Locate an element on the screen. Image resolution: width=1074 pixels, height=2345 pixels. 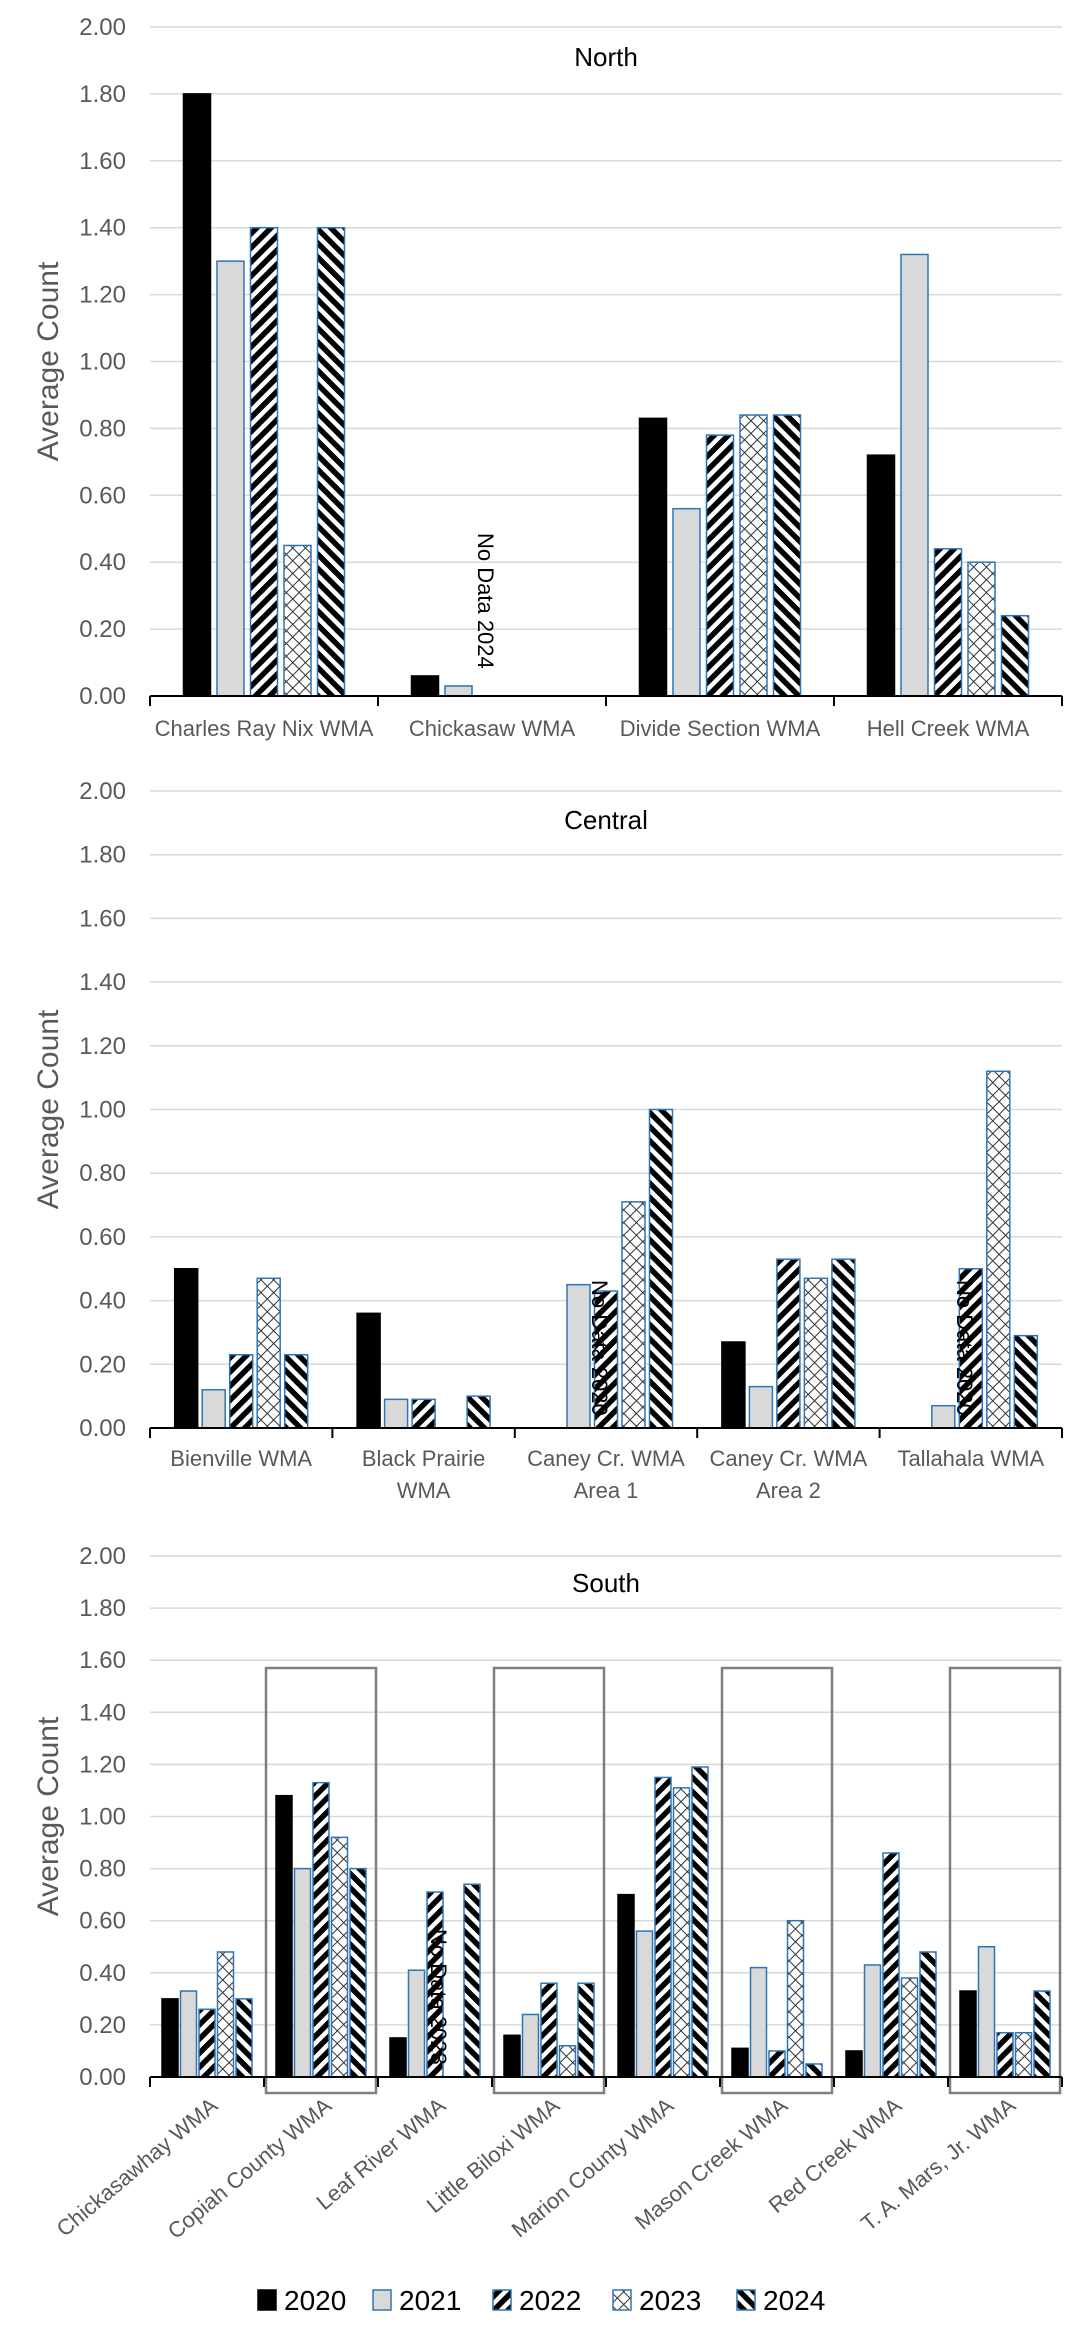
no-data-annotation: No Data 2024 is located at coordinates (485, 601).